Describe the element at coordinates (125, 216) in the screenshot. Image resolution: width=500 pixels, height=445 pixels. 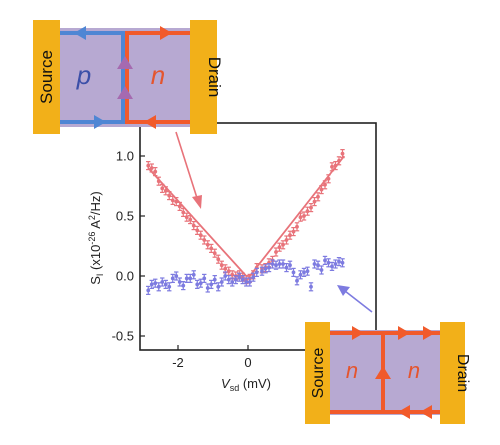
I see `y-tick-label: 0.5` at that location.